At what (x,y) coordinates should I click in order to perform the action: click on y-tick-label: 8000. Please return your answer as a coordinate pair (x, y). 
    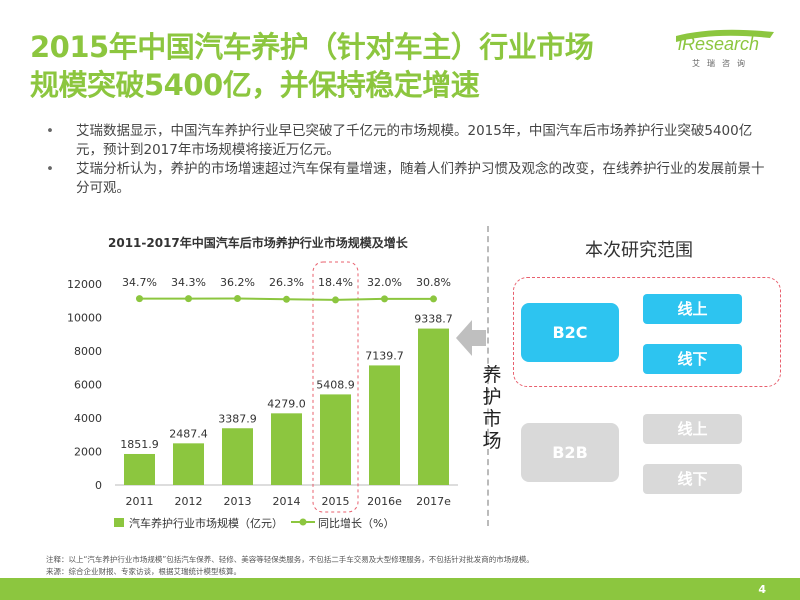
    Looking at the image, I should click on (88, 351).